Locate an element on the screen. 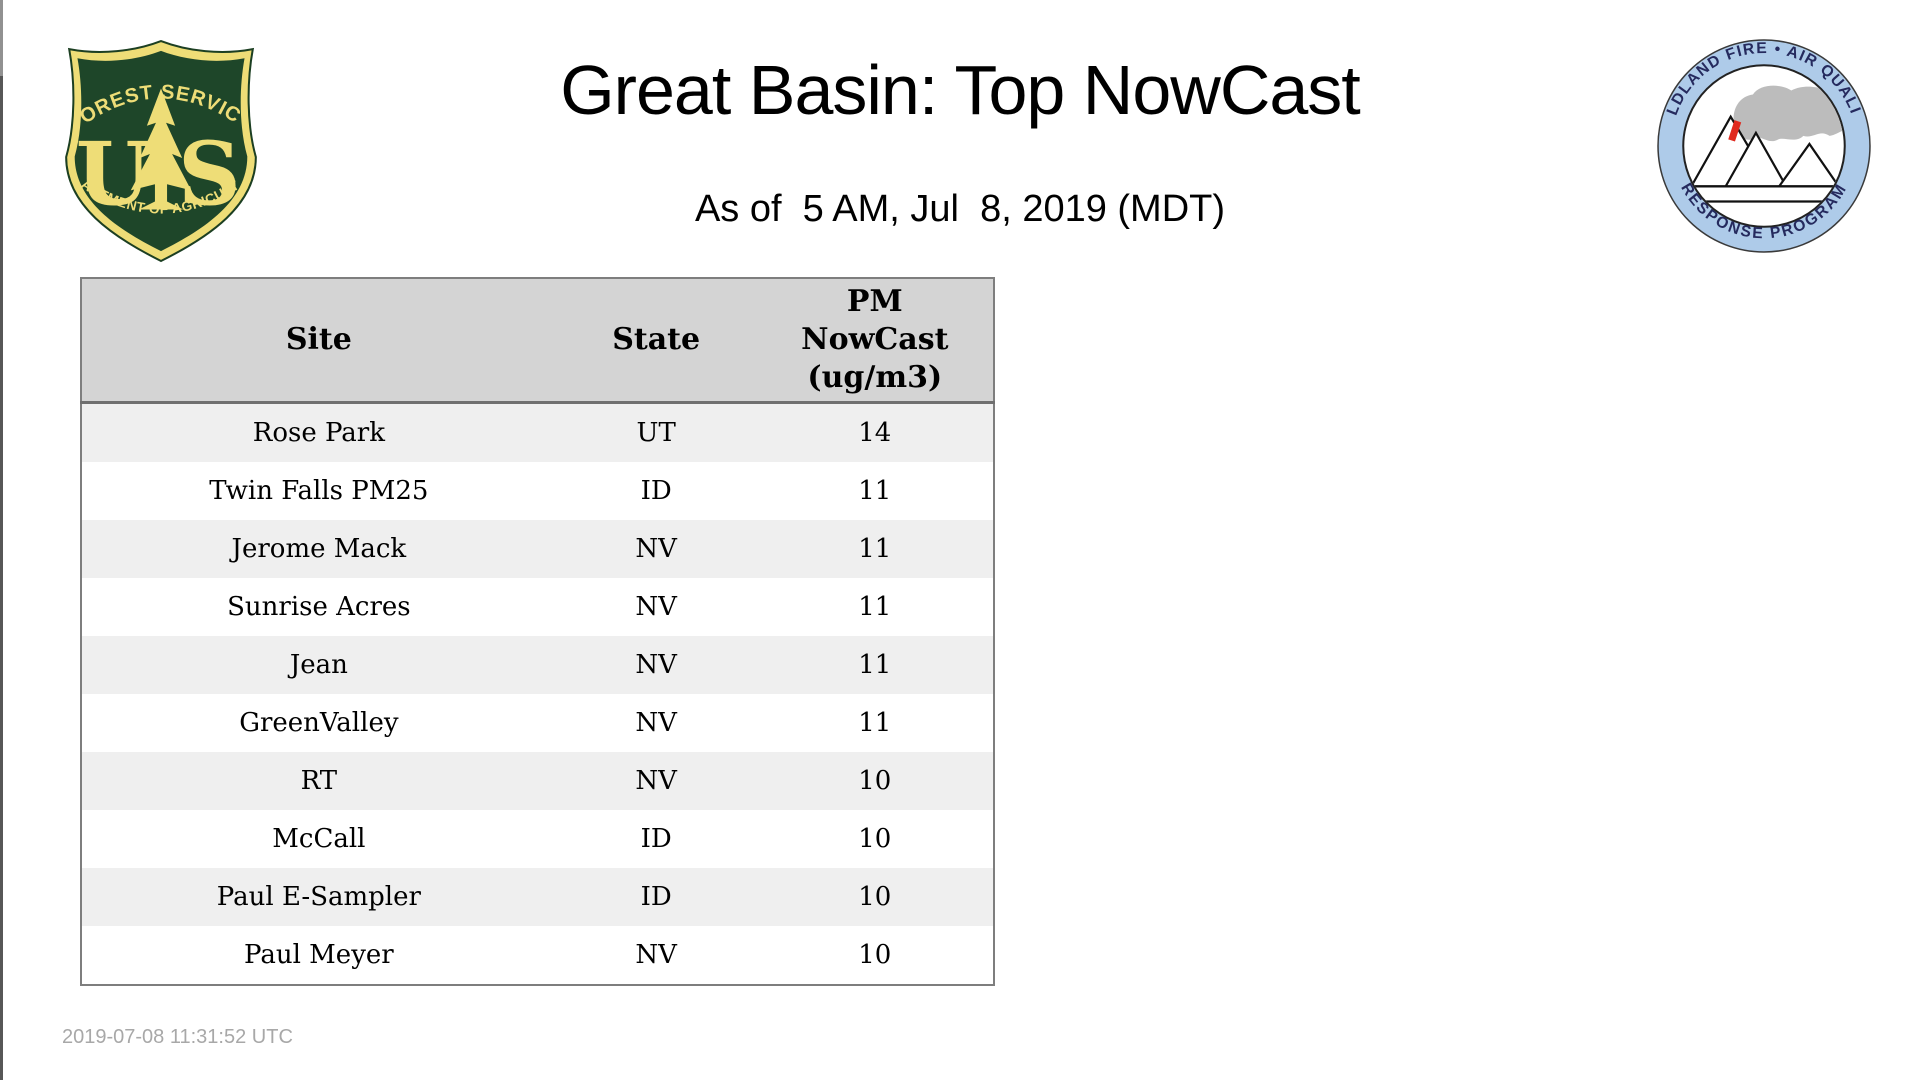  generated-timestamp: 2019-07-08 11:31:52 UTC is located at coordinates (177, 1037).